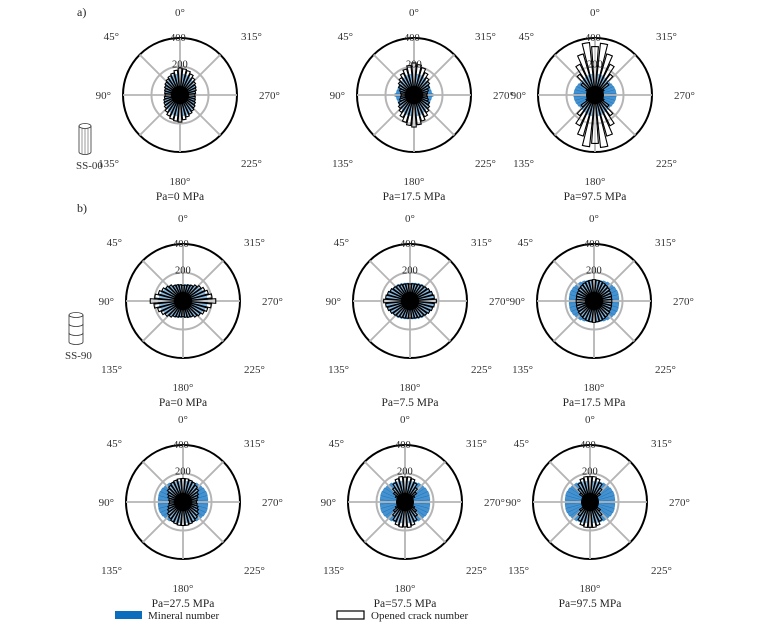  I want to click on panel-label-a: a), so click(81, 12).